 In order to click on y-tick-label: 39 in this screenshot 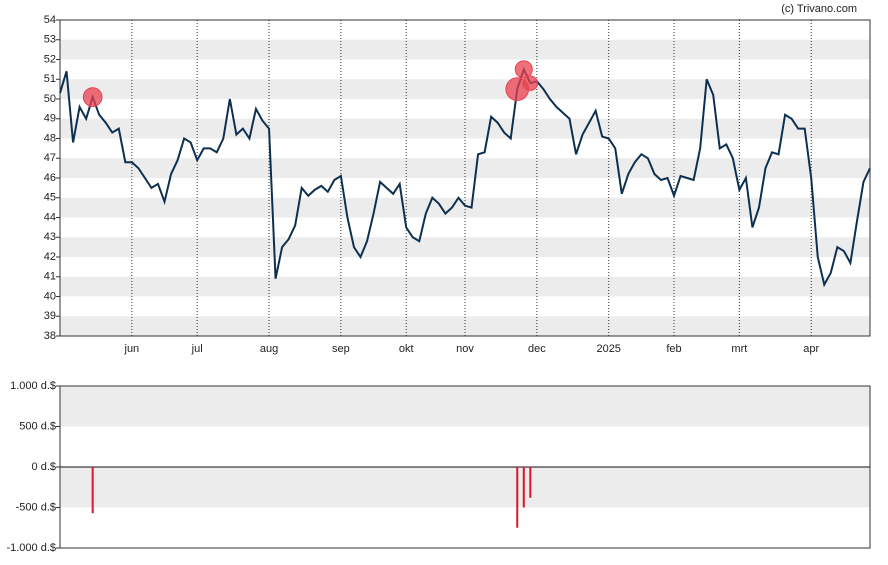, I will do `click(50, 316)`.